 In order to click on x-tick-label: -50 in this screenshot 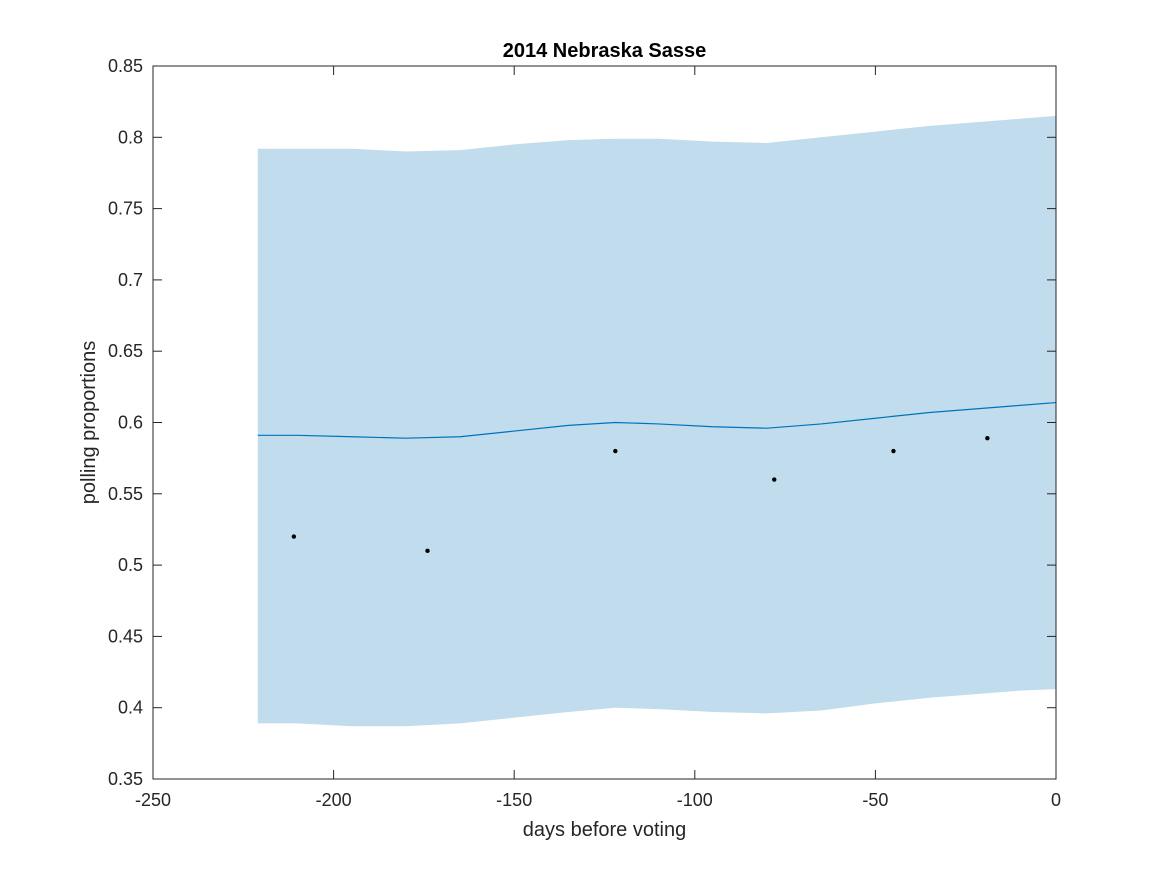, I will do `click(875, 800)`.